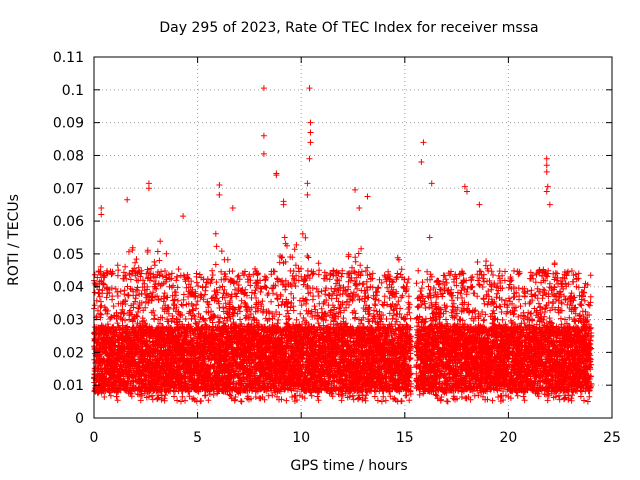 The height and width of the screenshot is (480, 640). Describe the element at coordinates (355, 438) in the screenshot. I see `x-tick-labels: 0 5 10 15 20 25` at that location.